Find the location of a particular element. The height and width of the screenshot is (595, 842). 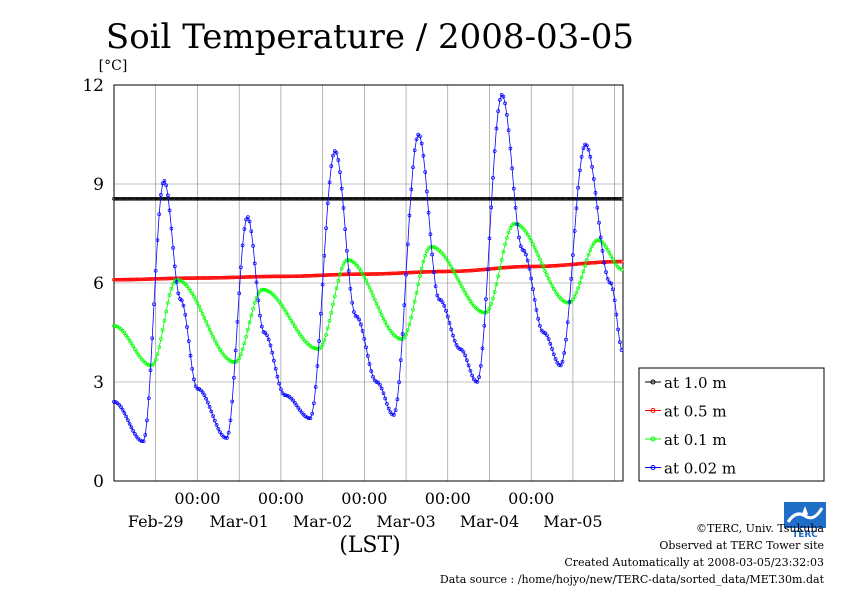

footer-copyright: ©TERC, Univ. Tsukuba is located at coordinates (759, 528).